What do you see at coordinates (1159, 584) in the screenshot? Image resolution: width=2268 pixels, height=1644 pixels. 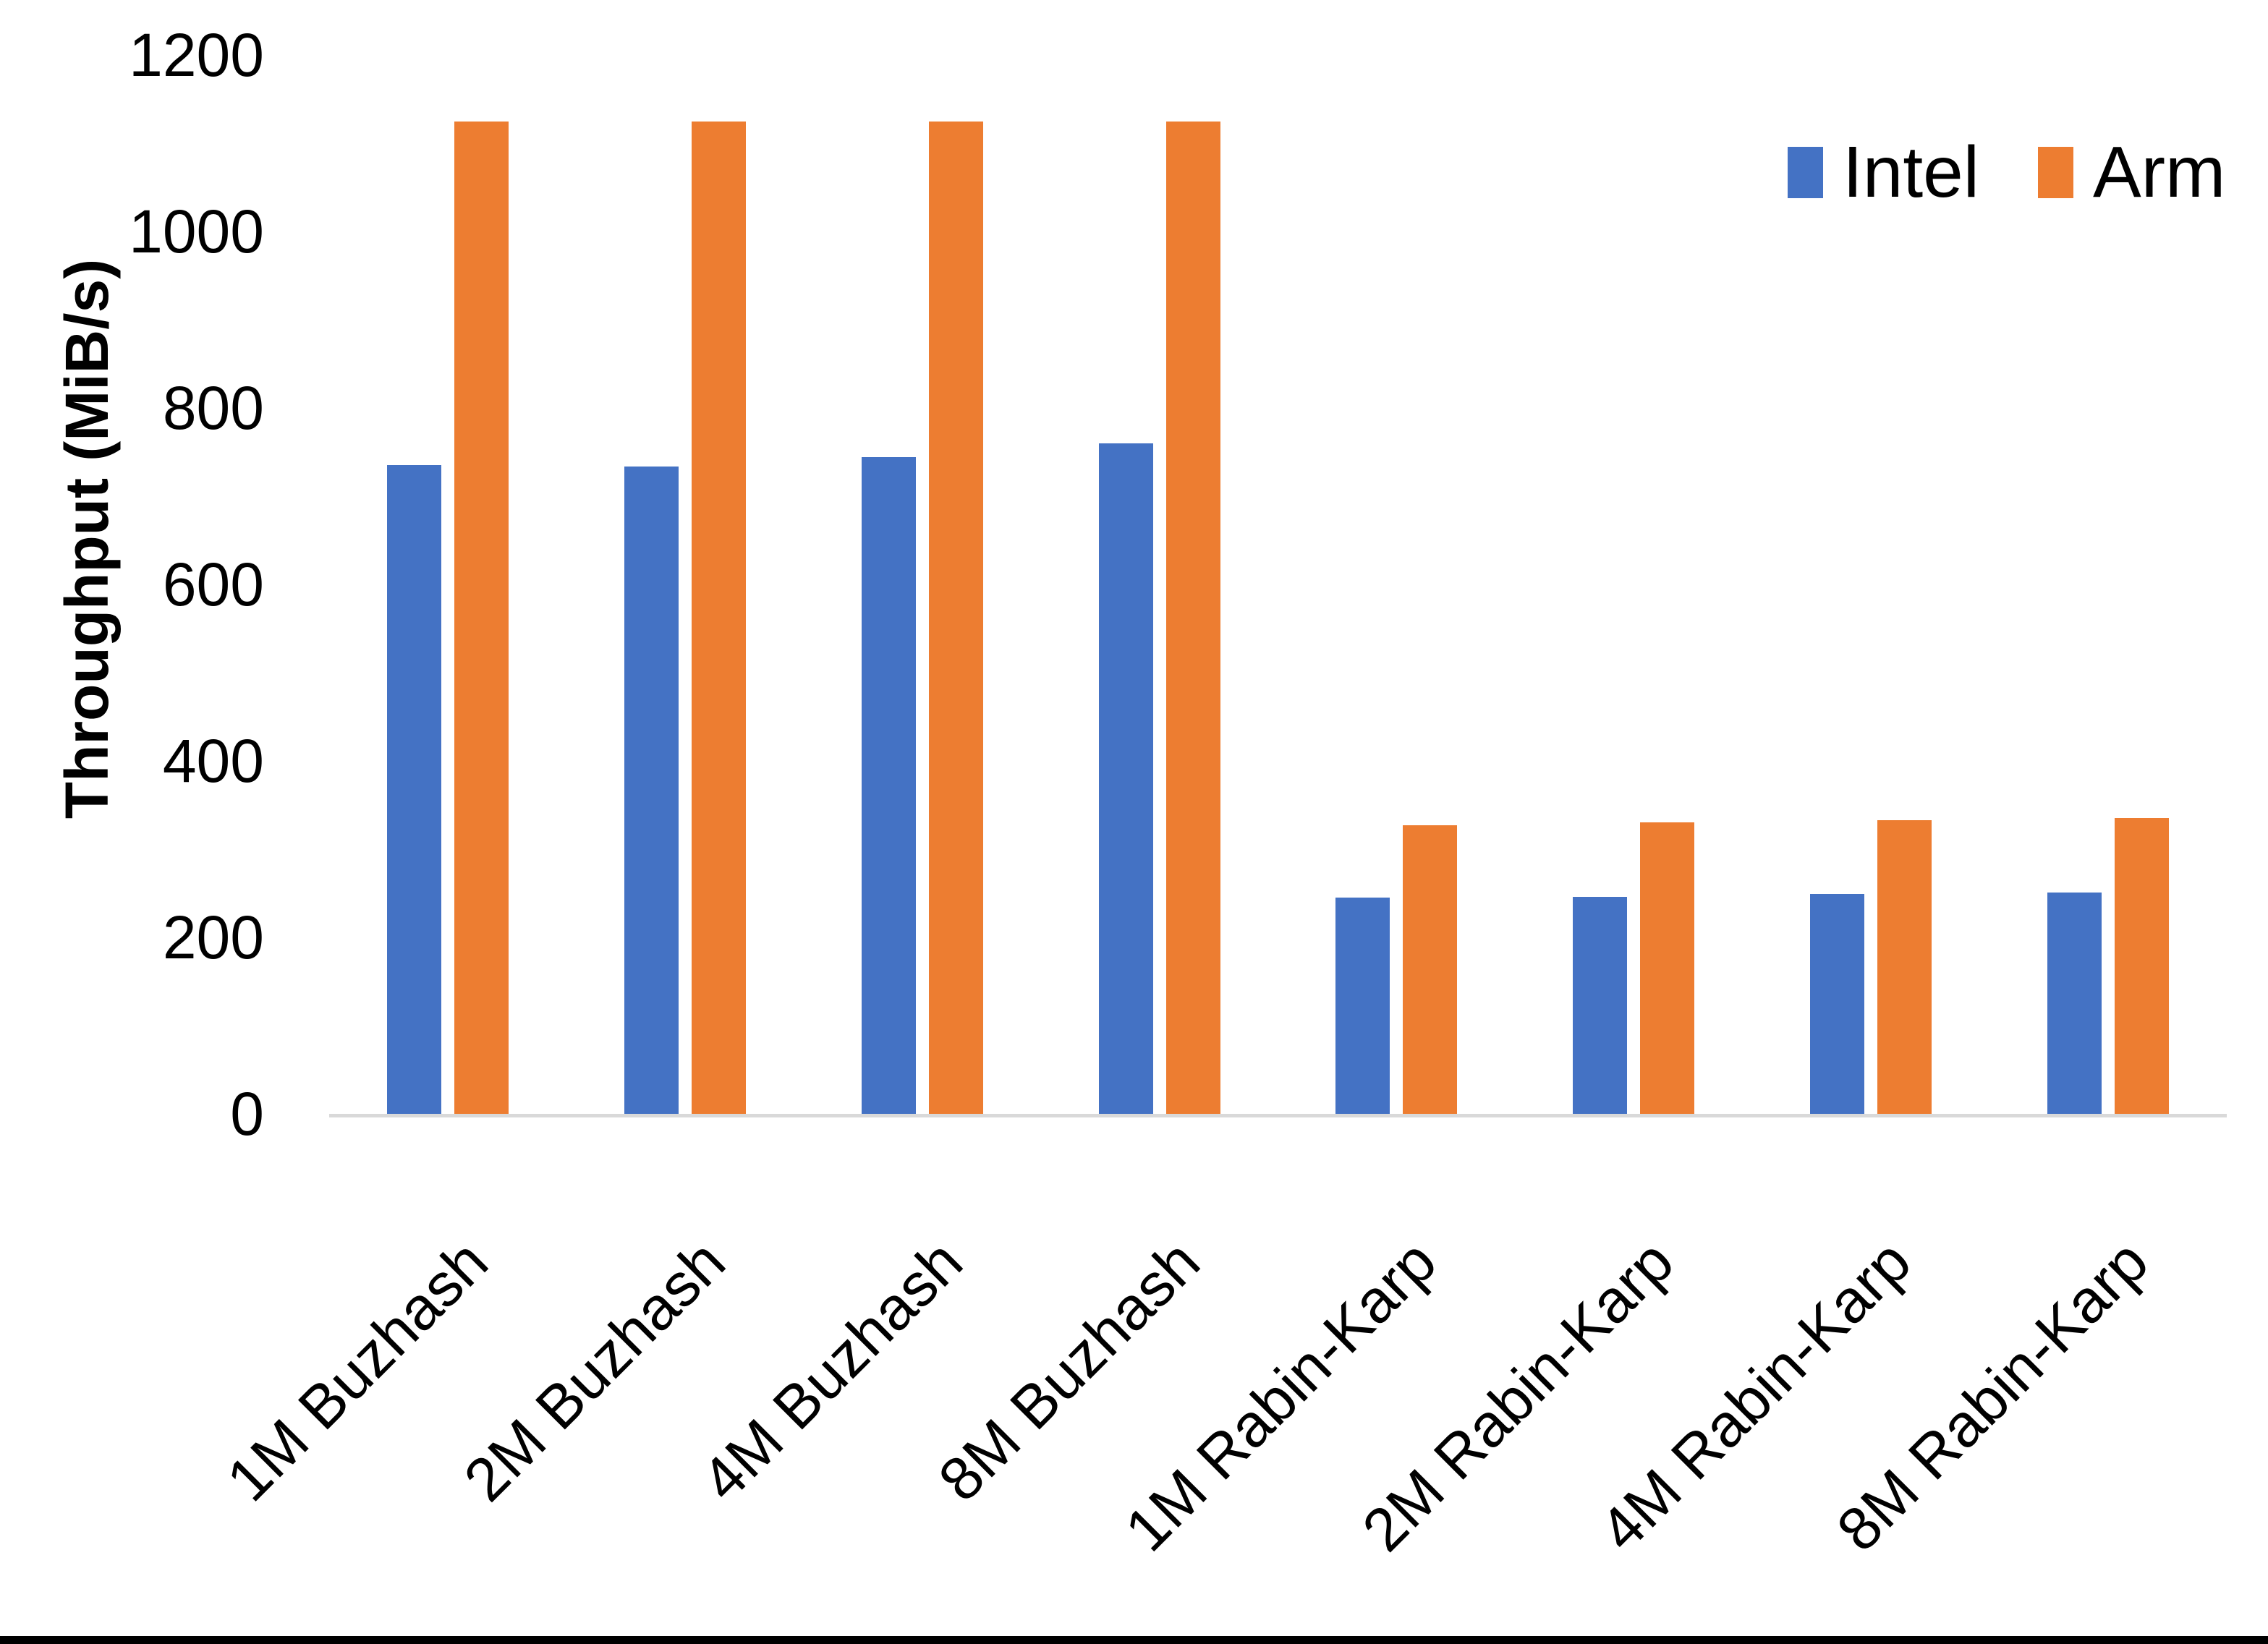 I see `bar-group-8m-buzhash` at bounding box center [1159, 584].